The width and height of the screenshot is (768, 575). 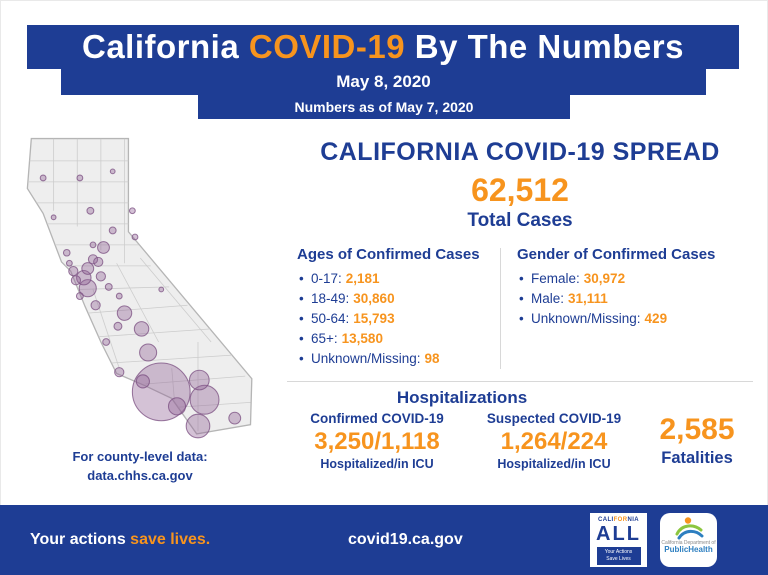 I want to click on ages-title: Ages of Confirmed Cases, so click(x=388, y=254).